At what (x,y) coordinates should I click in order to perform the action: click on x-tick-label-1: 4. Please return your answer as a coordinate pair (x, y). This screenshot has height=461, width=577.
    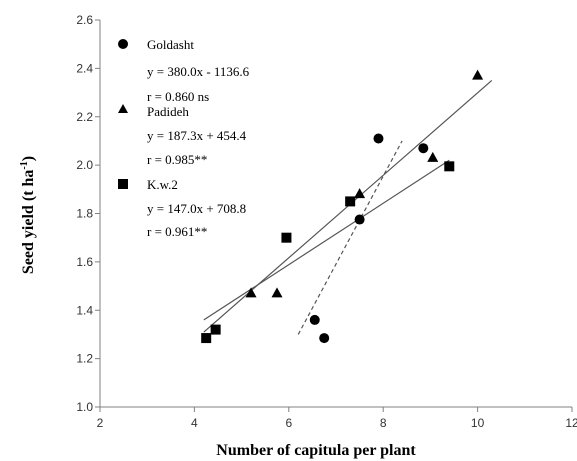
    Looking at the image, I should click on (194, 423).